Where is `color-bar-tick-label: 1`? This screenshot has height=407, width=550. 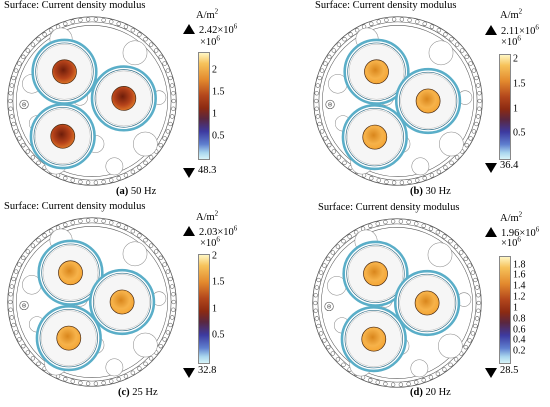
color-bar-tick-label: 1 is located at coordinates (214, 114).